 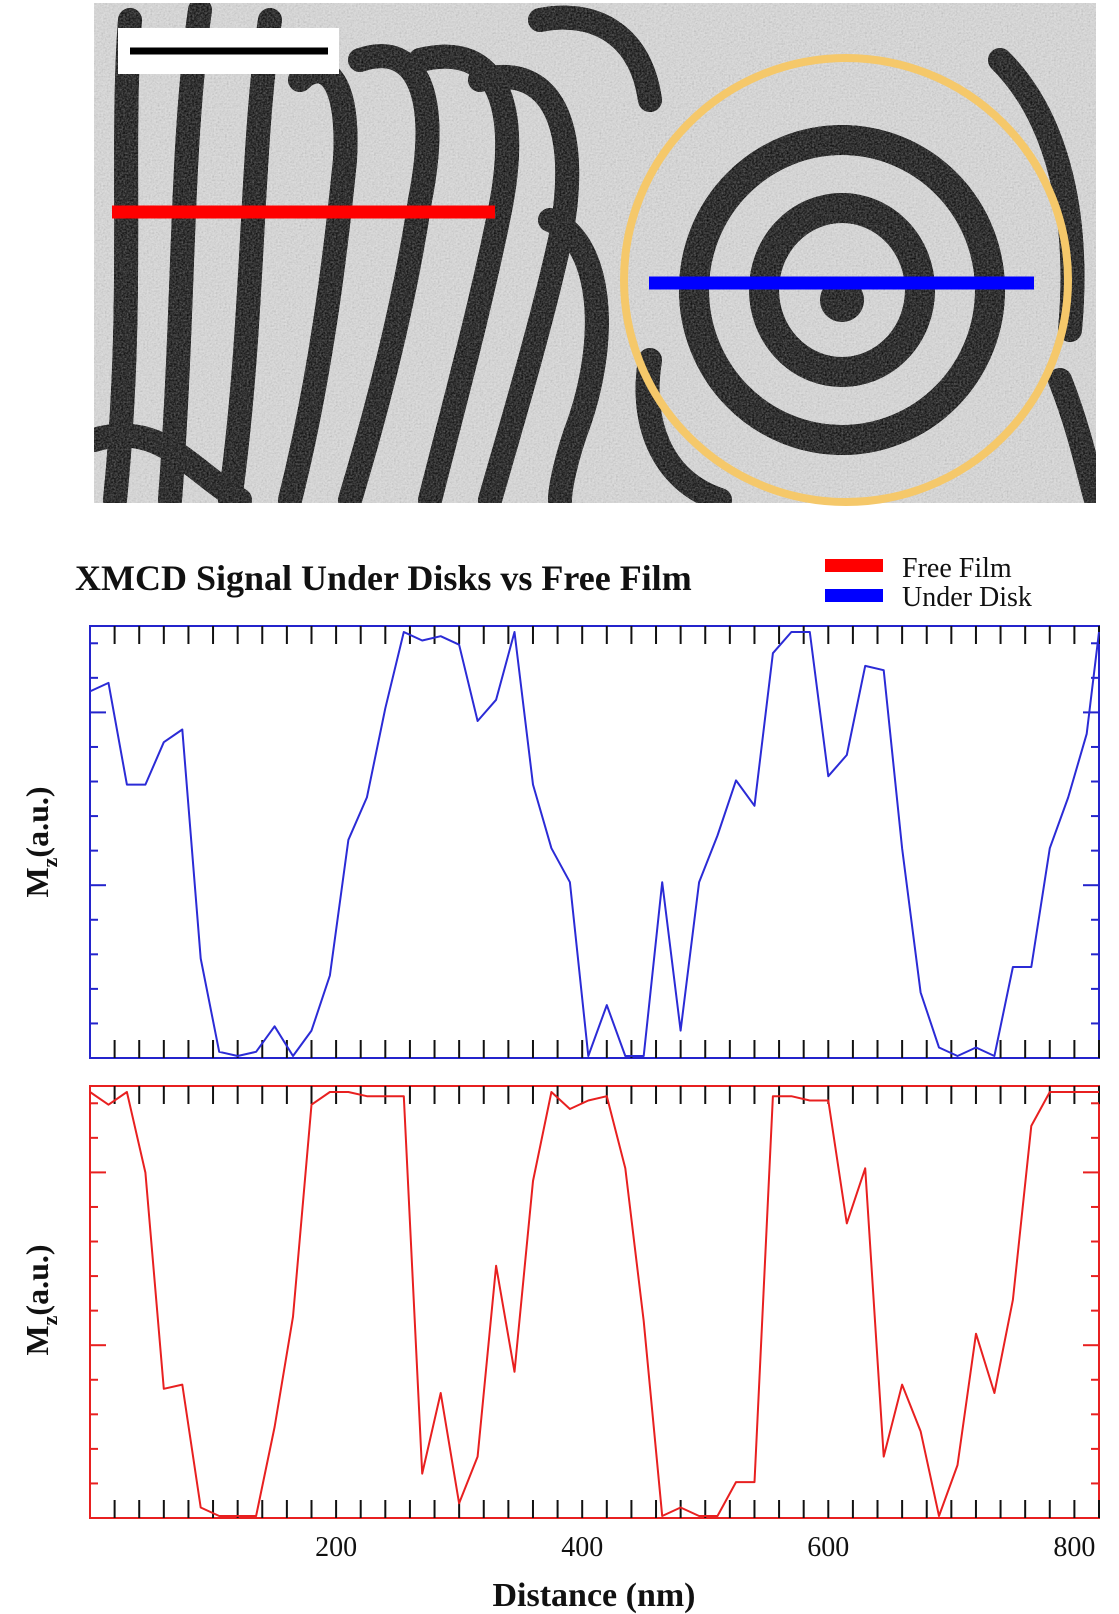 I want to click on x-tick-labels: 200 400 600 800, so click(x=705, y=1547).